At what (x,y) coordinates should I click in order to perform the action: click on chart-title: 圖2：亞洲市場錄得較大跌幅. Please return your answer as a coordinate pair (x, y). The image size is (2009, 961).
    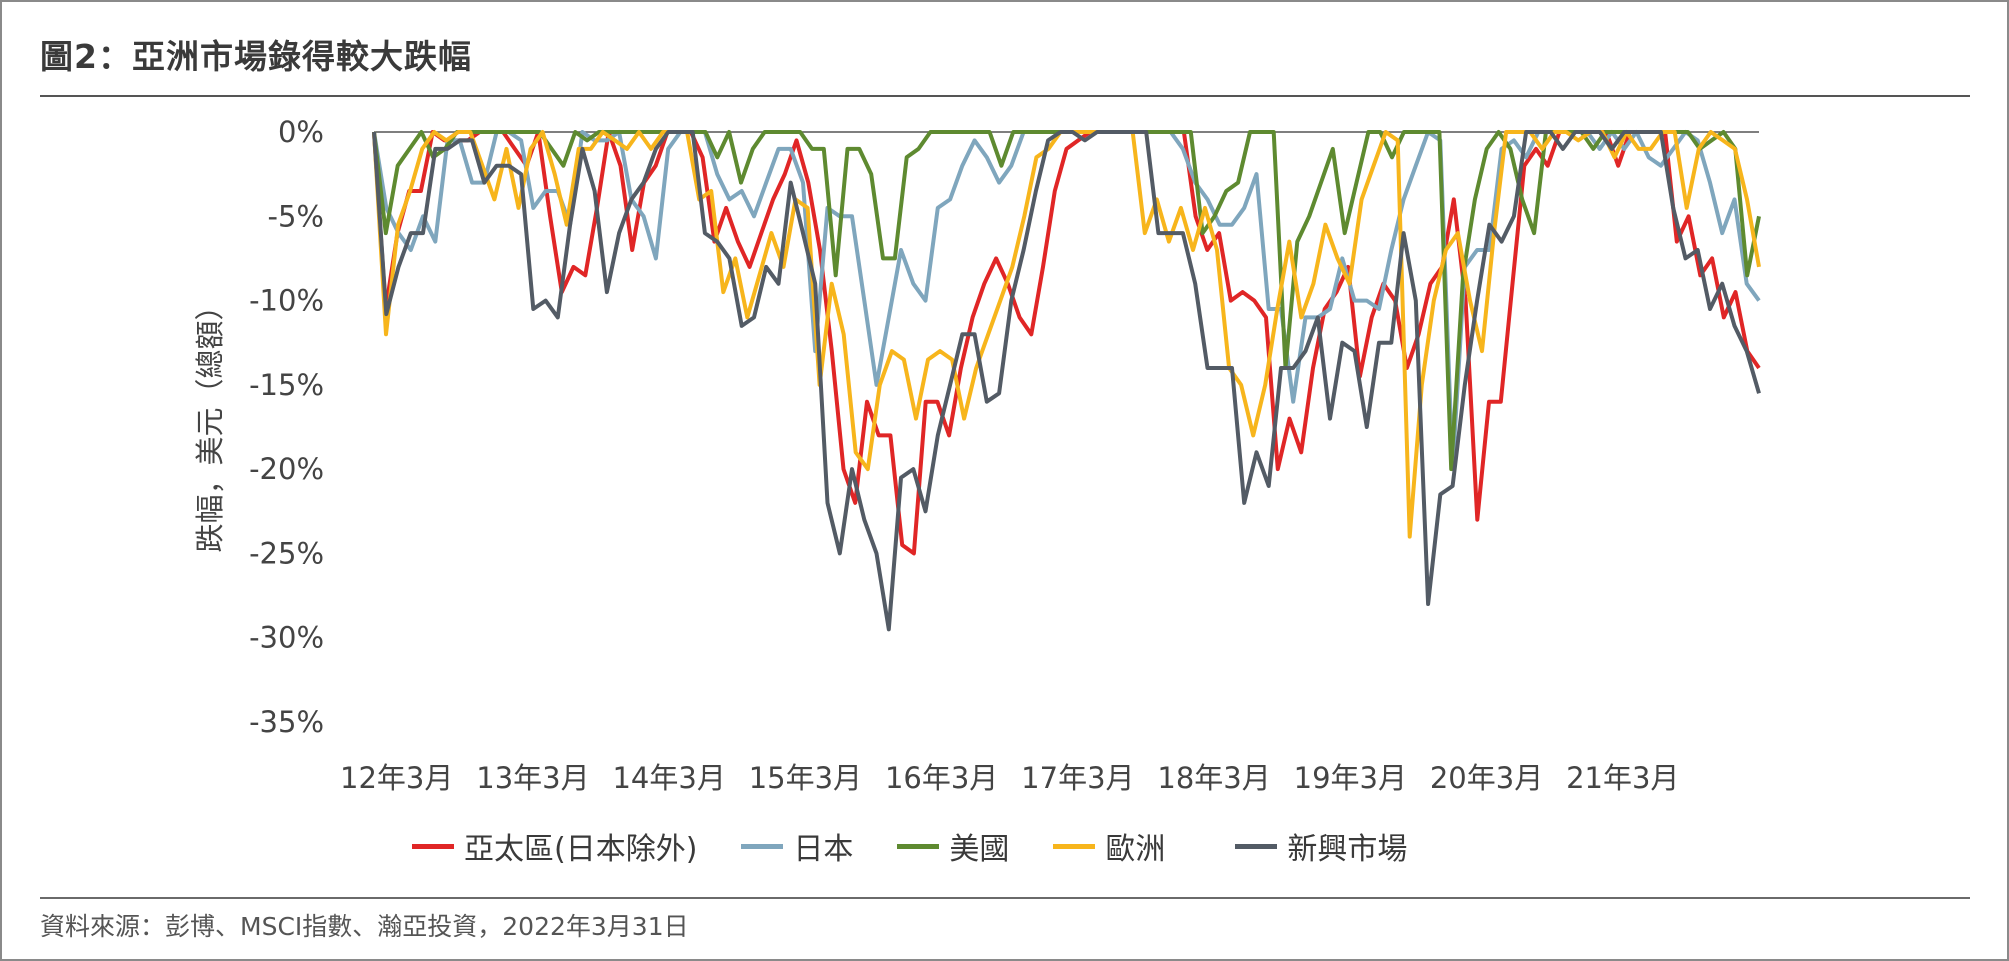
    Looking at the image, I should click on (256, 56).